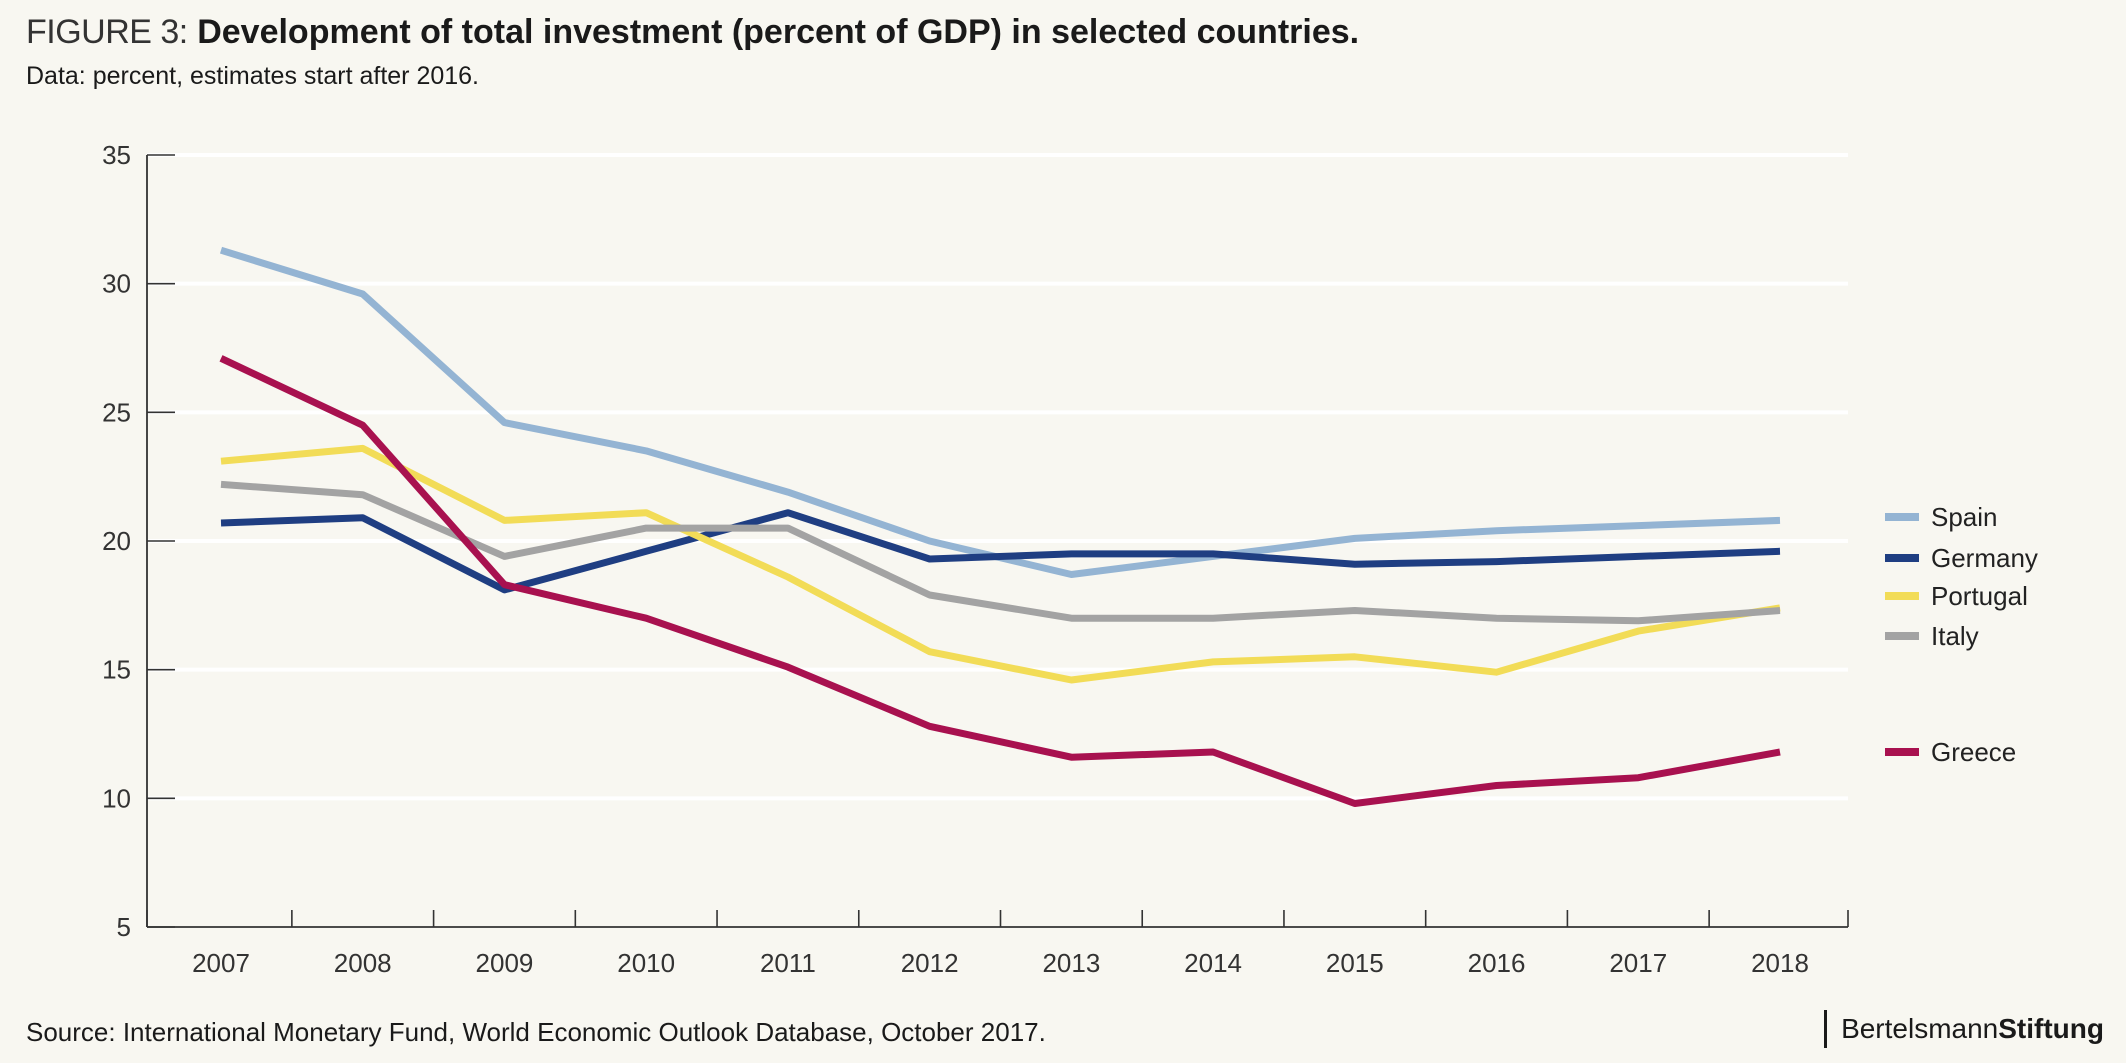 Image resolution: width=2126 pixels, height=1063 pixels. Describe the element at coordinates (116, 798) in the screenshot. I see `y-tick-label: 10` at that location.